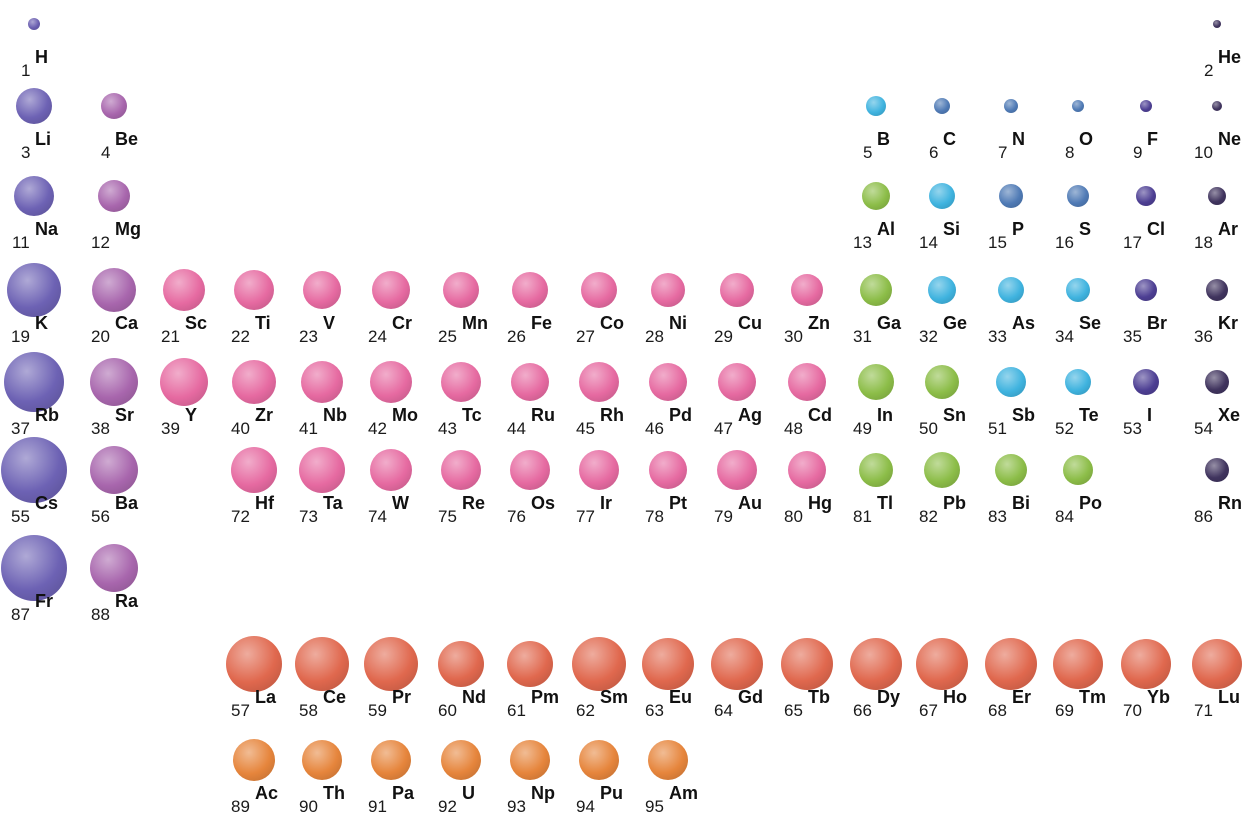 The image size is (1258, 818). I want to click on element-symbol: Be, so click(127, 139).